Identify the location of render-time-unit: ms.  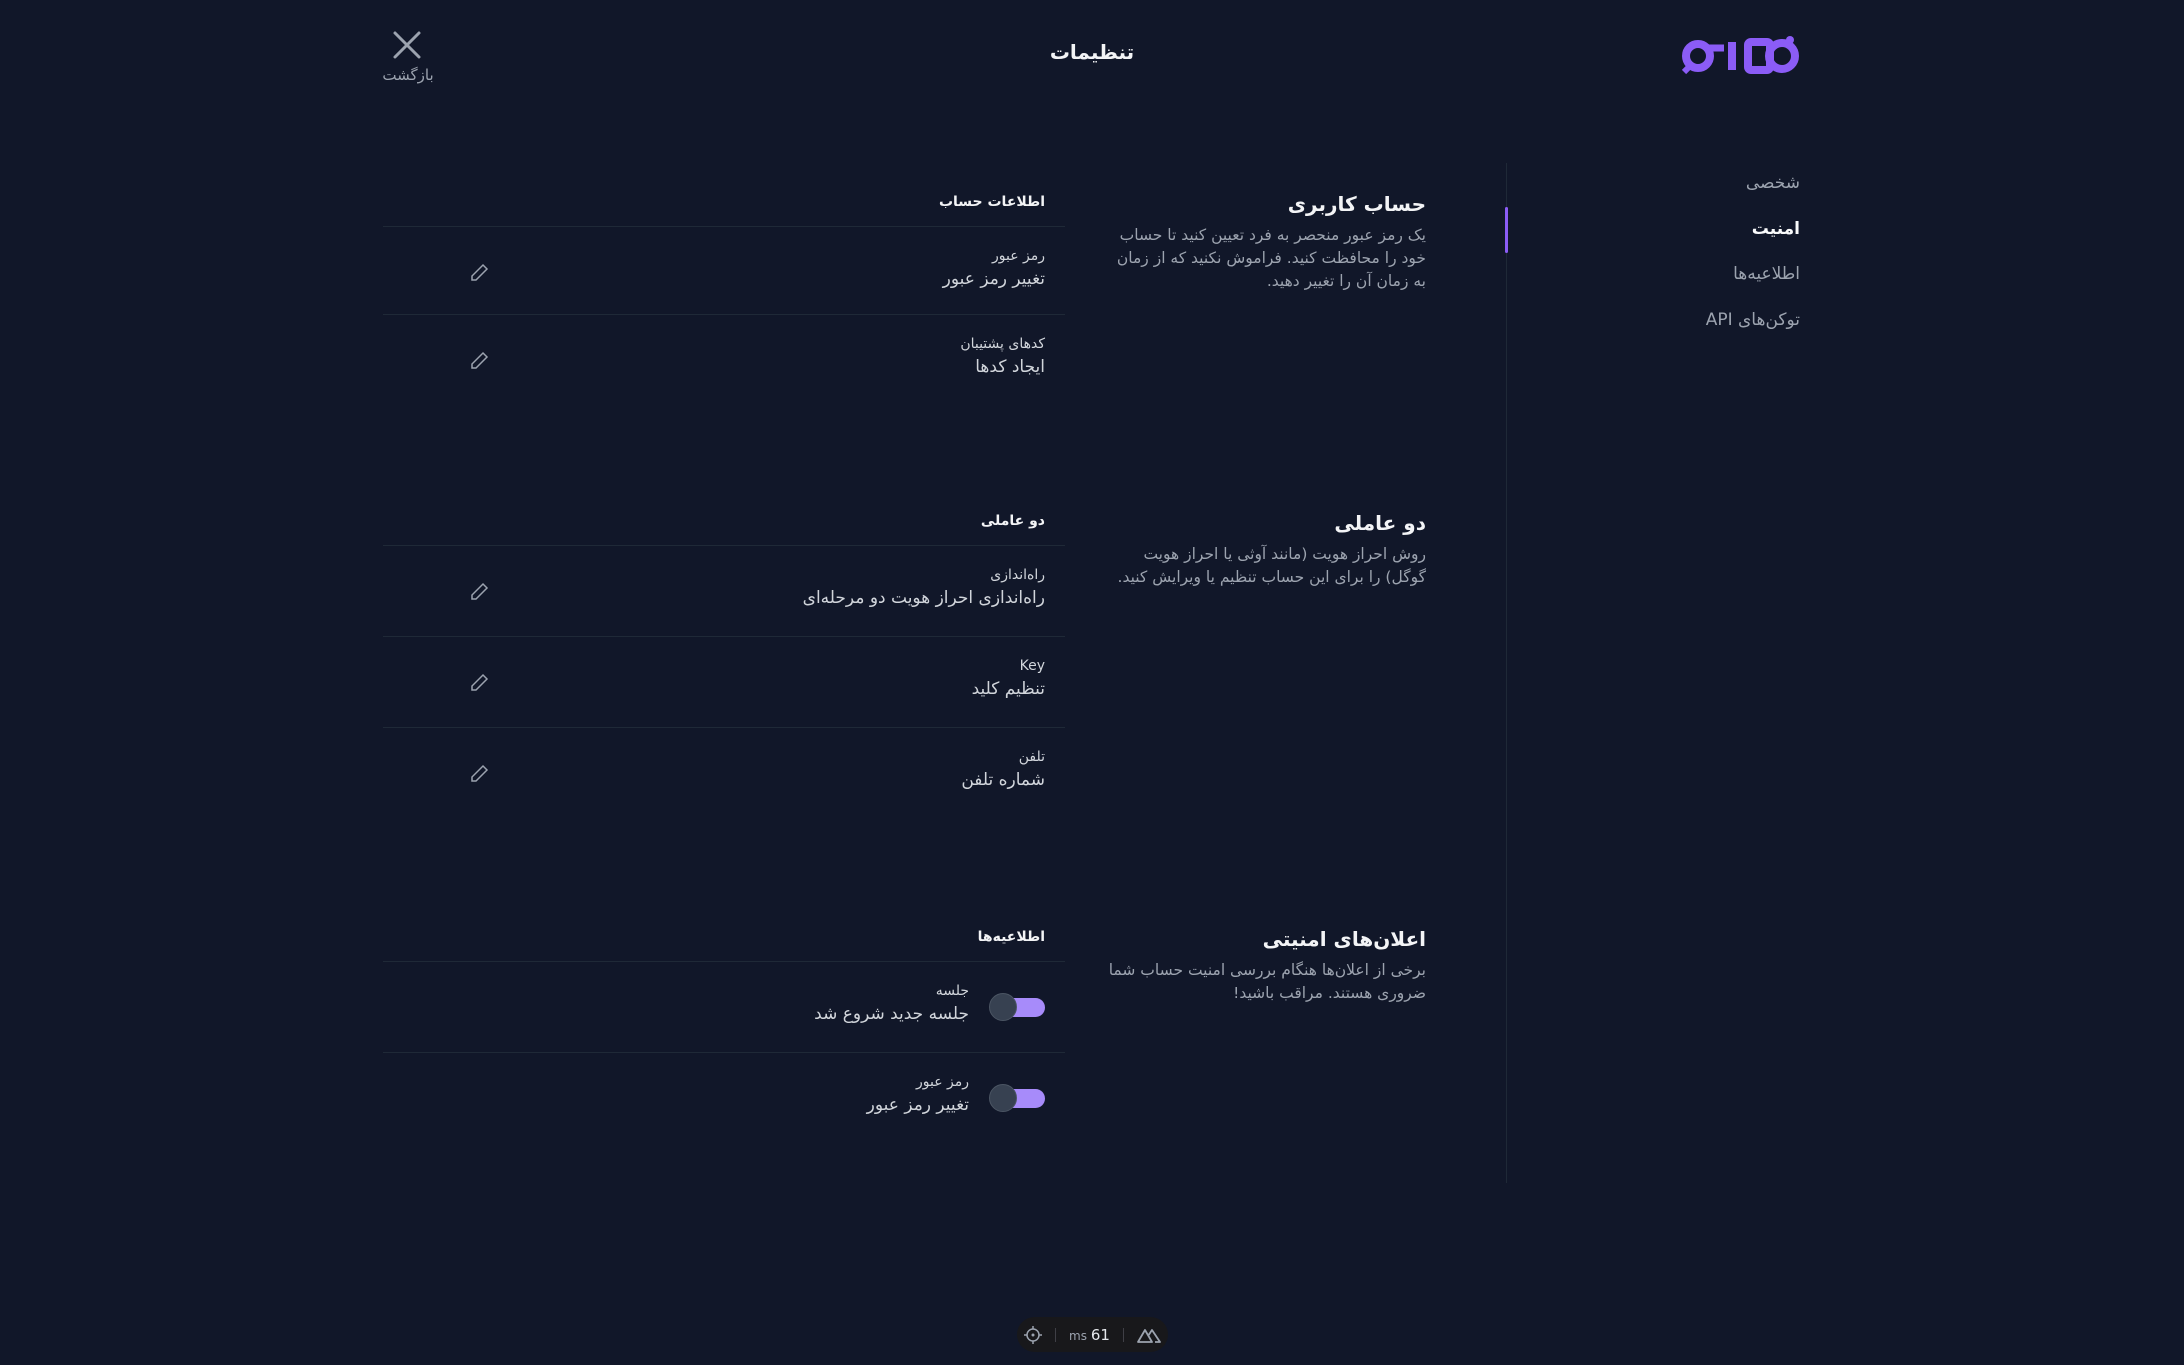
(1078, 1335).